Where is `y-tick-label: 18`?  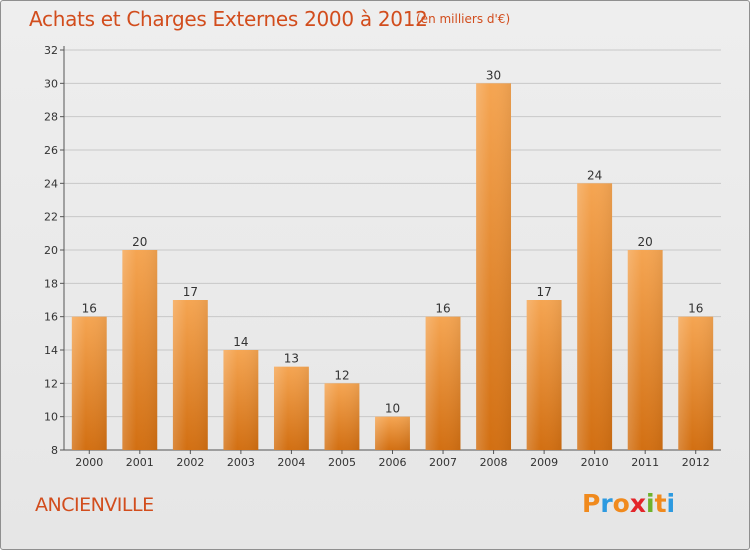
y-tick-label: 18 is located at coordinates (51, 283).